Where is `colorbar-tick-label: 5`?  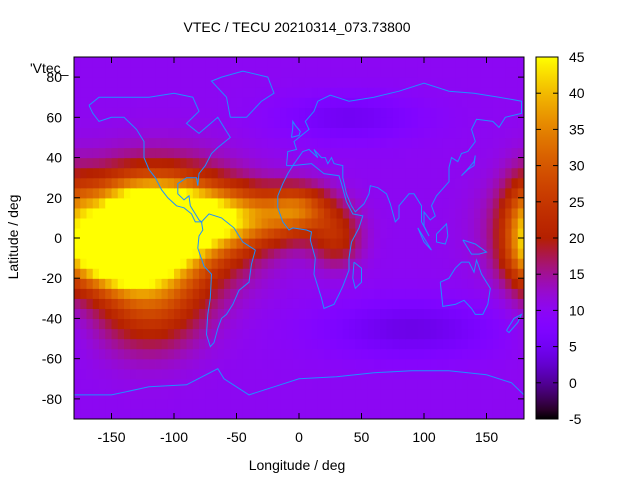 colorbar-tick-label: 5 is located at coordinates (573, 347).